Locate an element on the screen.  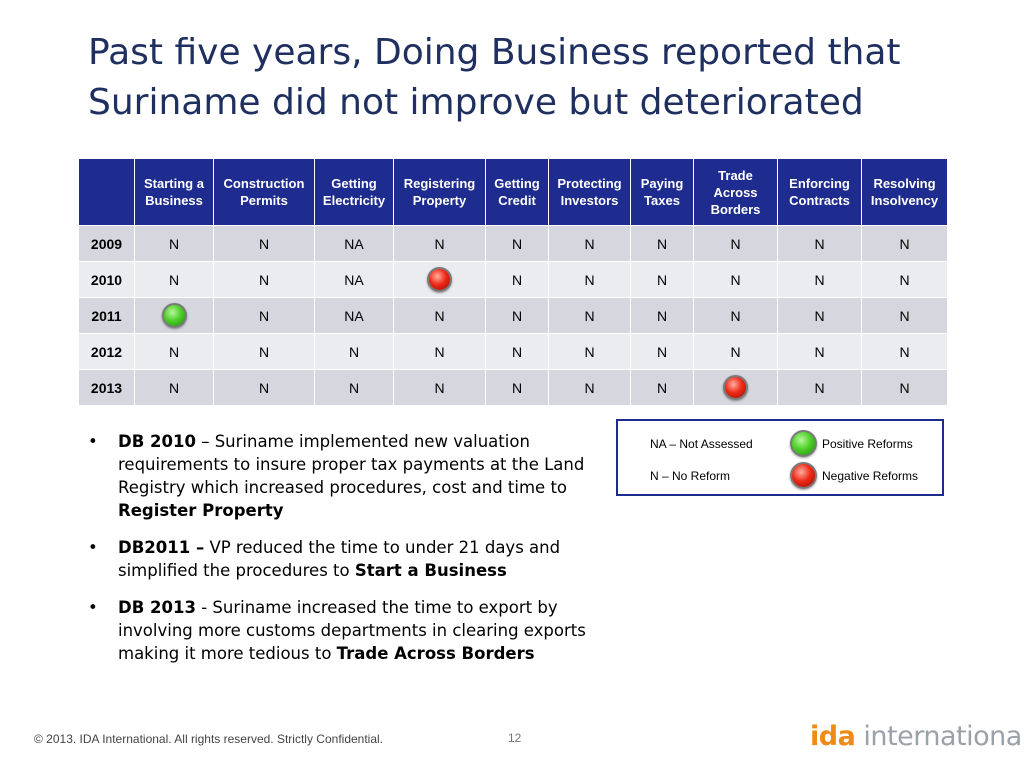
green-circle-icon is located at coordinates (803, 443).